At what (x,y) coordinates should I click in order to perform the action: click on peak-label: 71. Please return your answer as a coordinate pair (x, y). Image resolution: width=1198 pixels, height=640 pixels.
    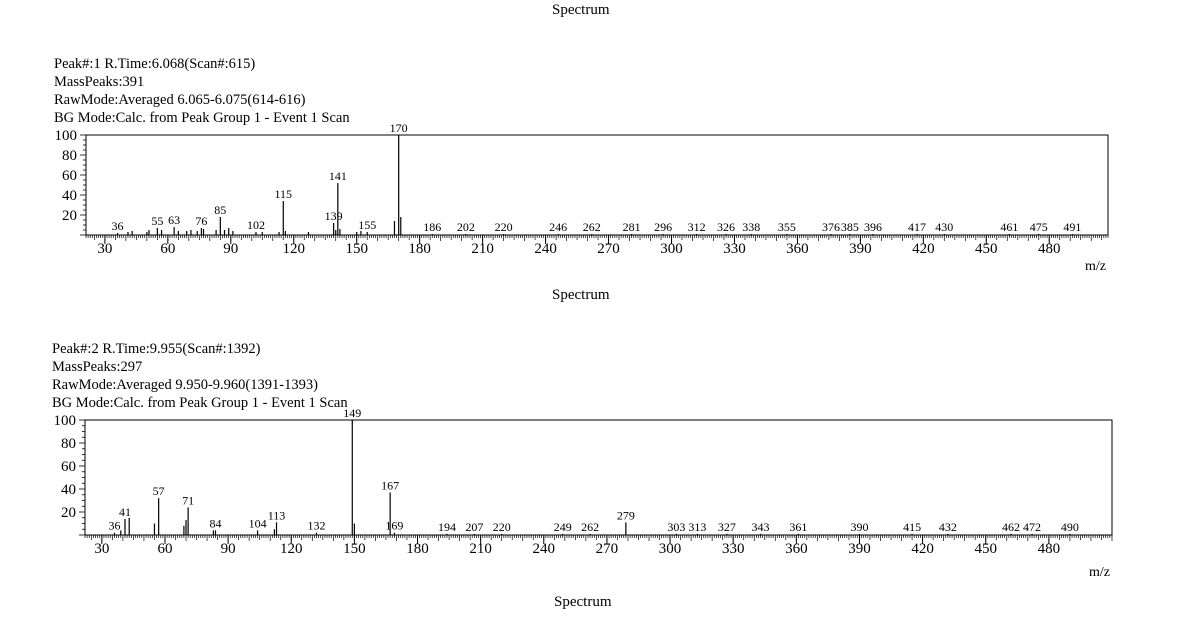
    Looking at the image, I should click on (188, 500).